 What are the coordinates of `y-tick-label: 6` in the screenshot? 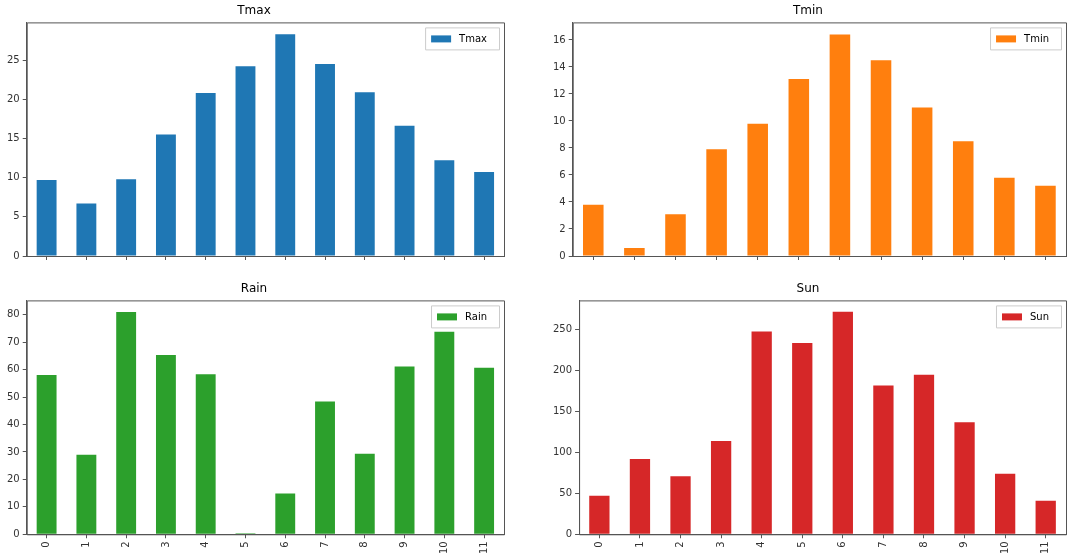 It's located at (562, 174).